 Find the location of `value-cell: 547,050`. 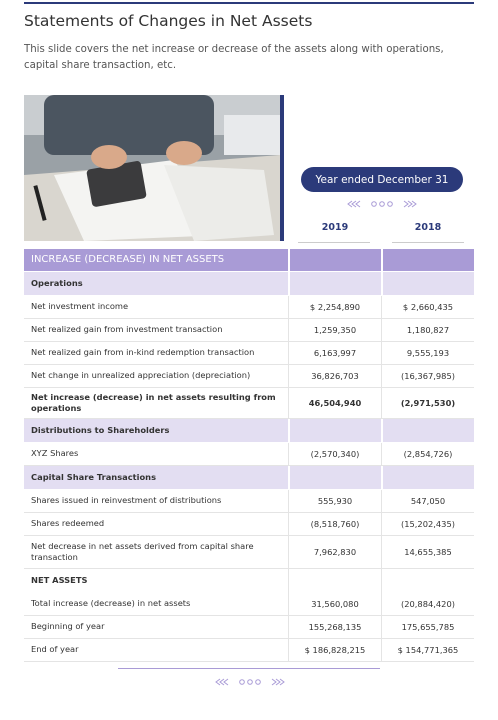

value-cell: 547,050 is located at coordinates (427, 501).